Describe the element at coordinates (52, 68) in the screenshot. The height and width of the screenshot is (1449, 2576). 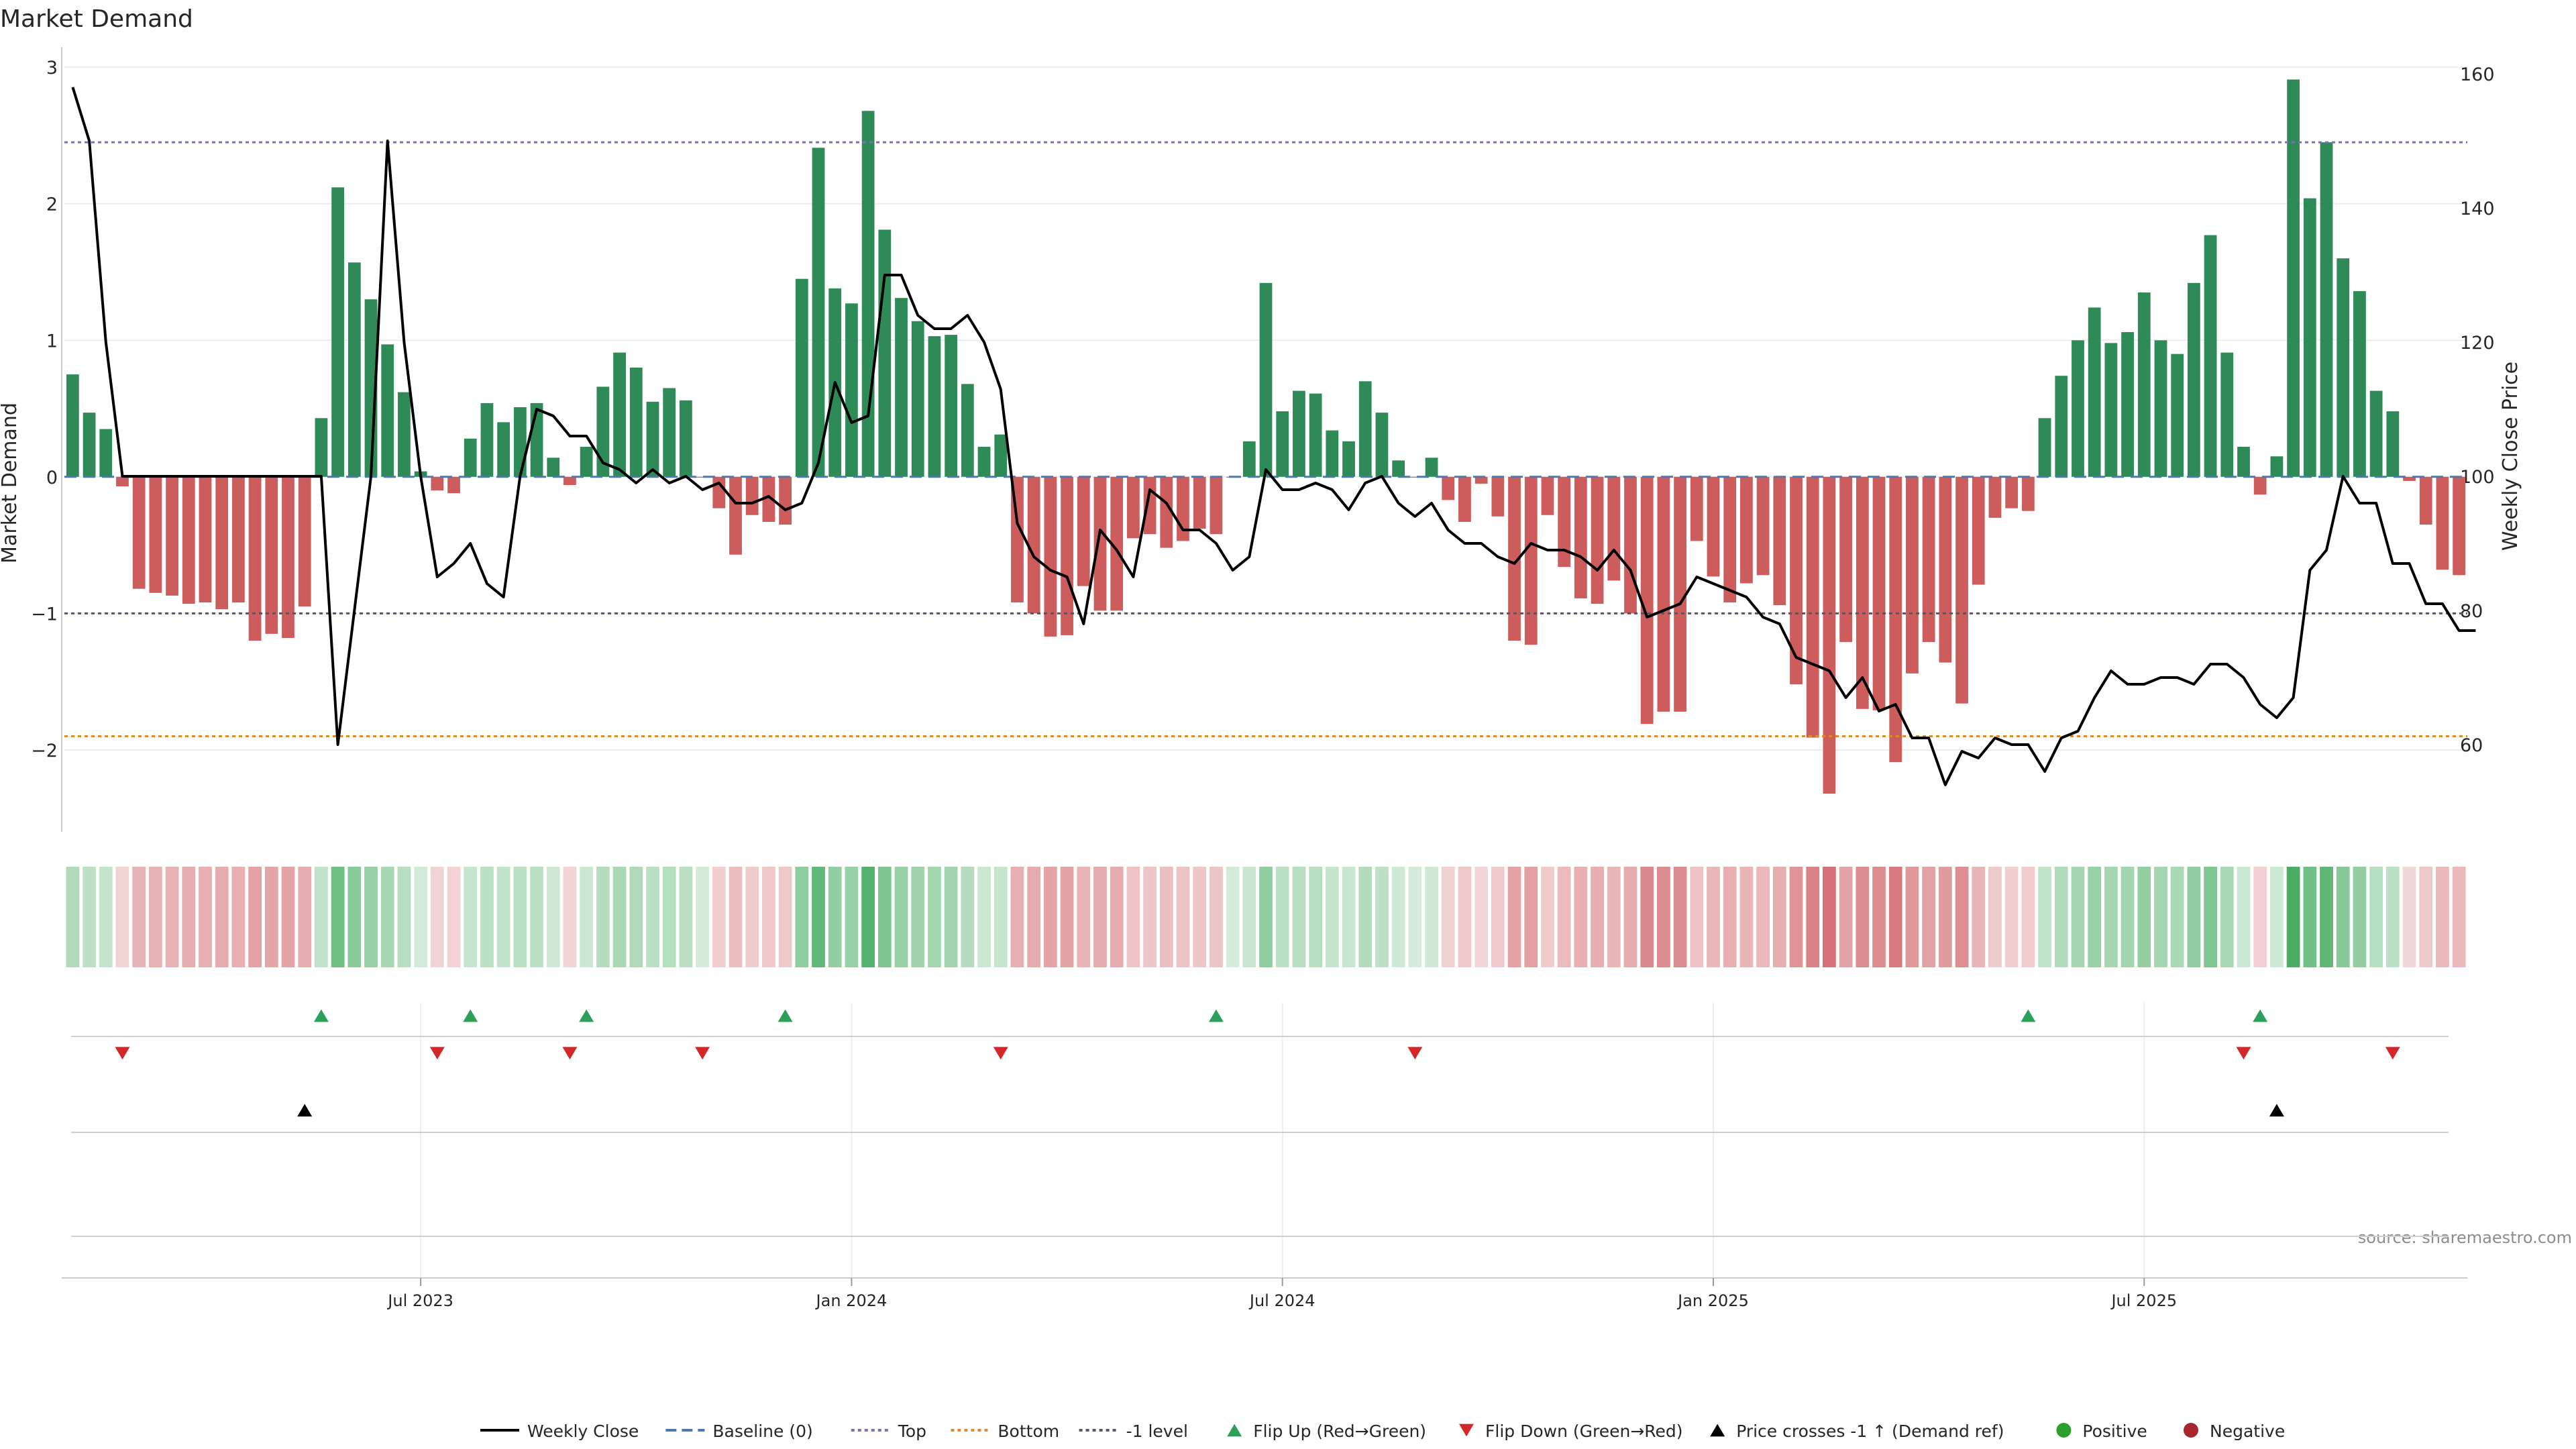
I see `left-tick-label: 3` at that location.